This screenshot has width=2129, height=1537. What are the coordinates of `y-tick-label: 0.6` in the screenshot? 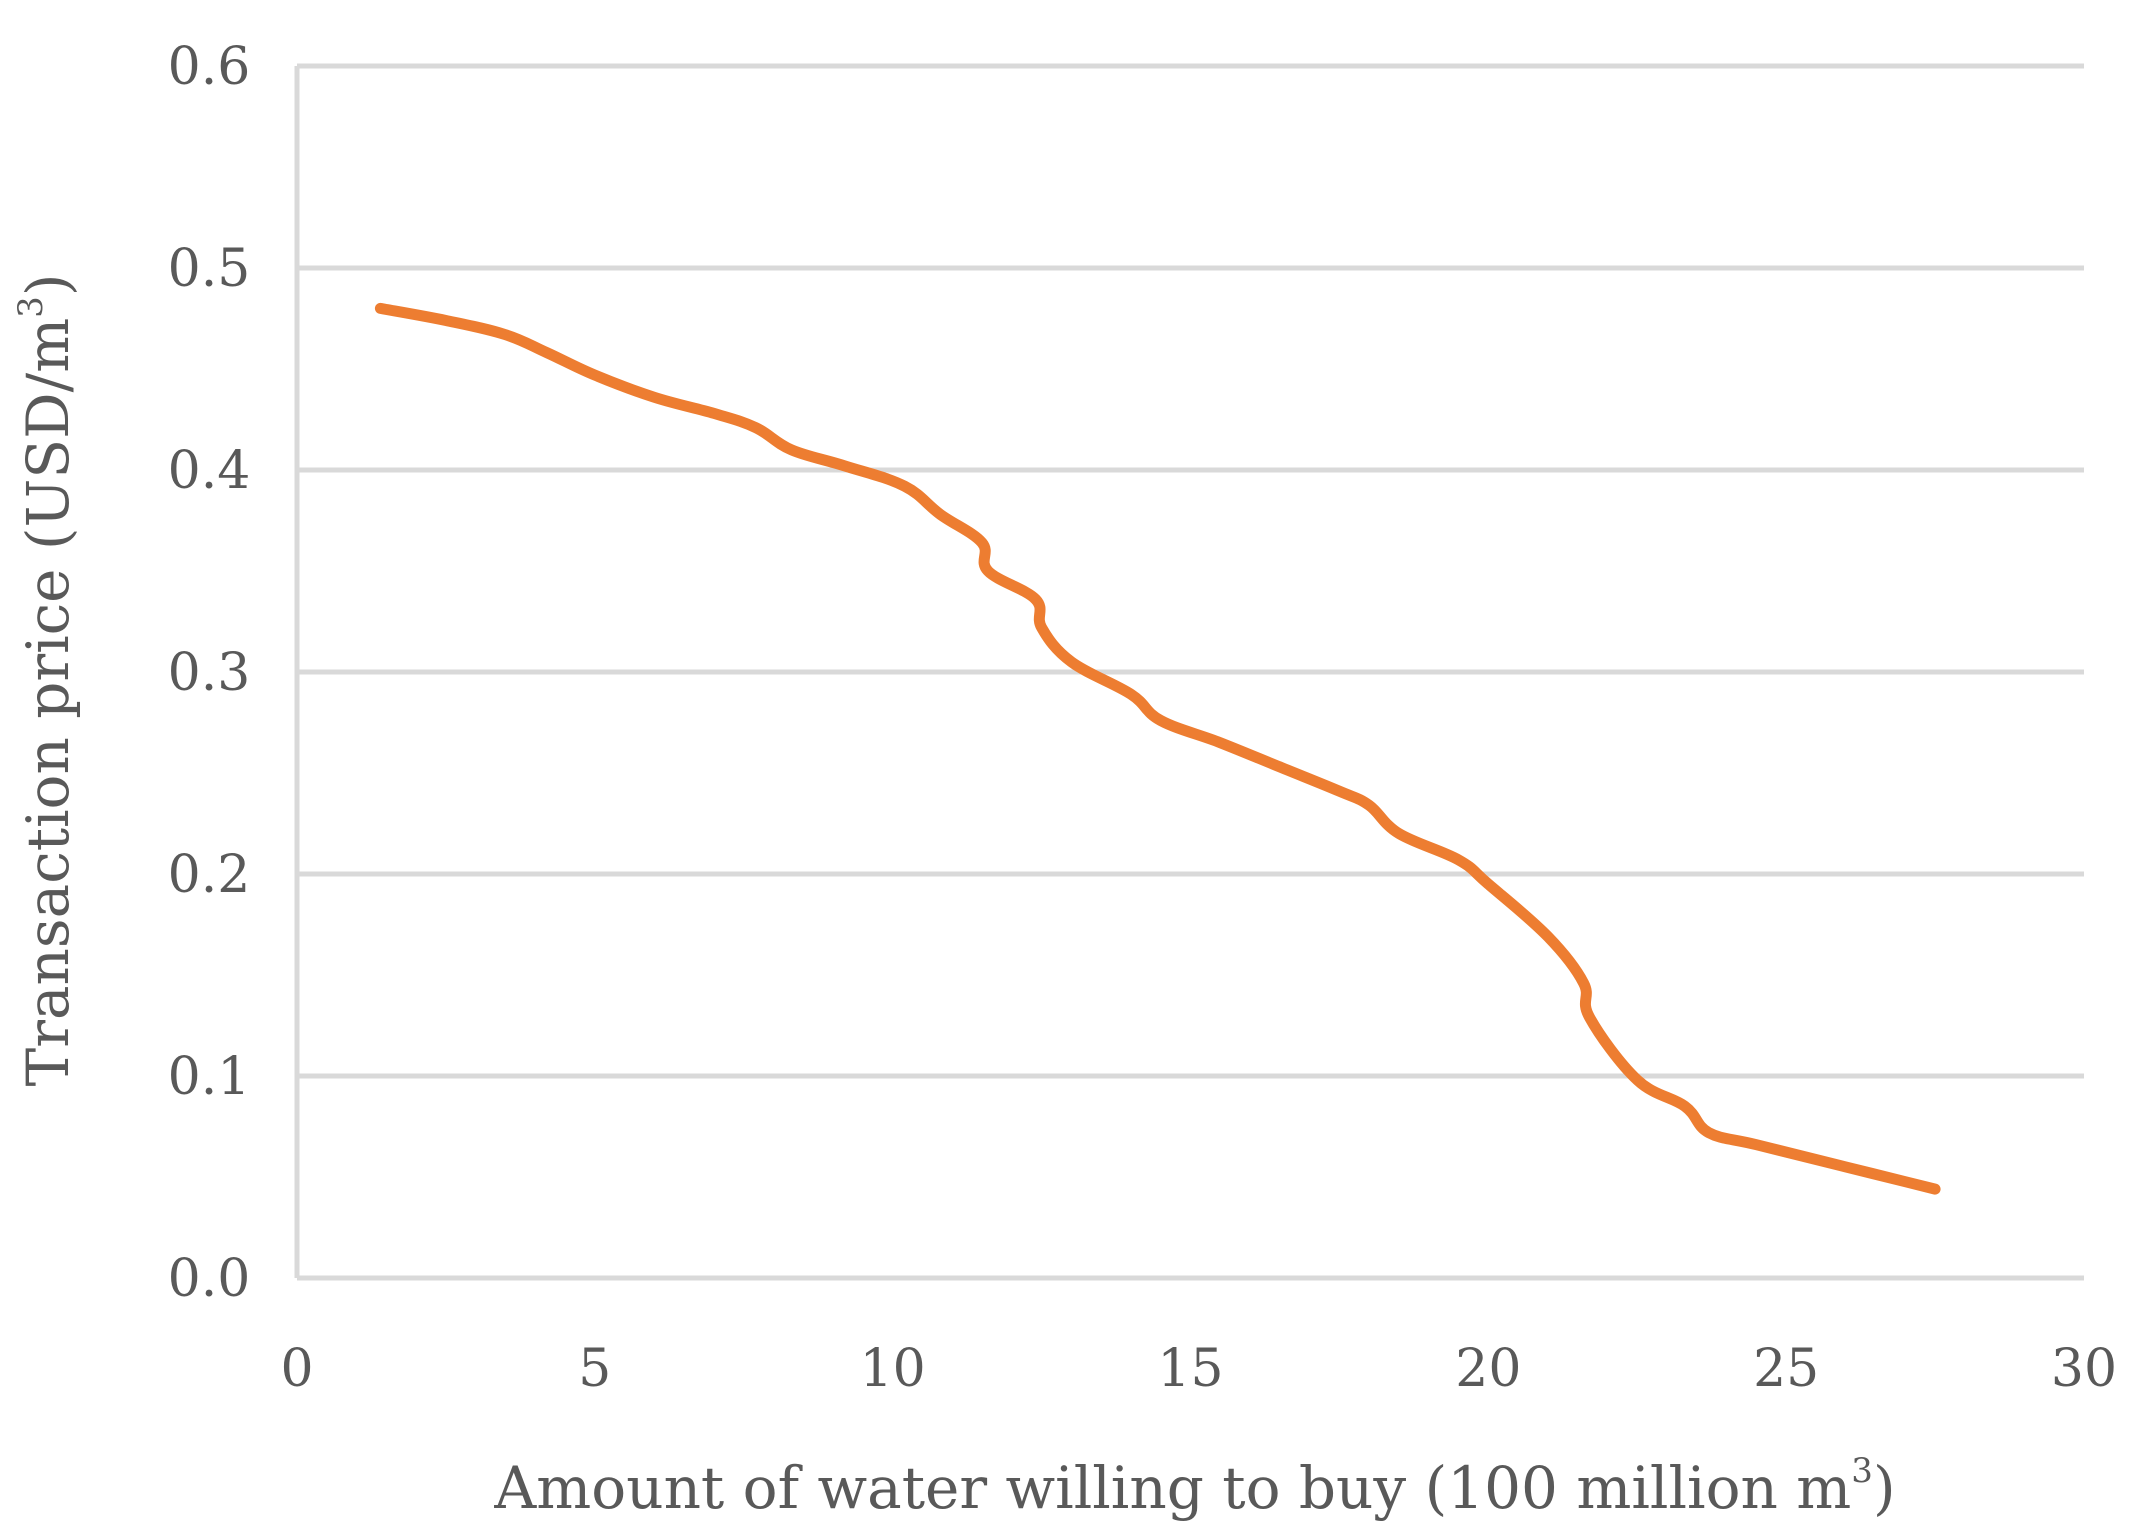 It's located at (209, 67).